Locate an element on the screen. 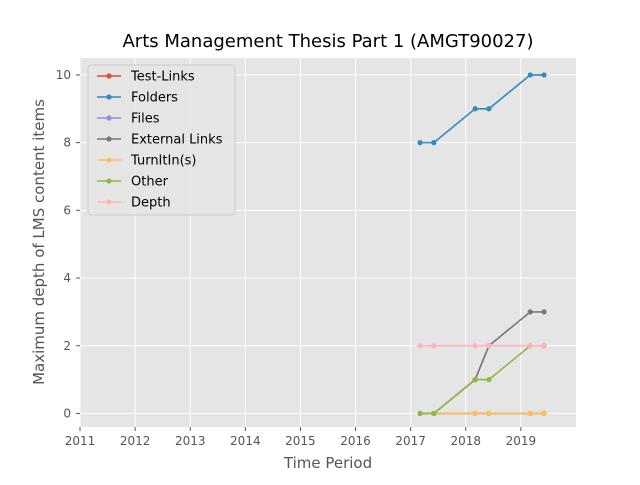  legend-entry-label: Test-Links is located at coordinates (162, 77).